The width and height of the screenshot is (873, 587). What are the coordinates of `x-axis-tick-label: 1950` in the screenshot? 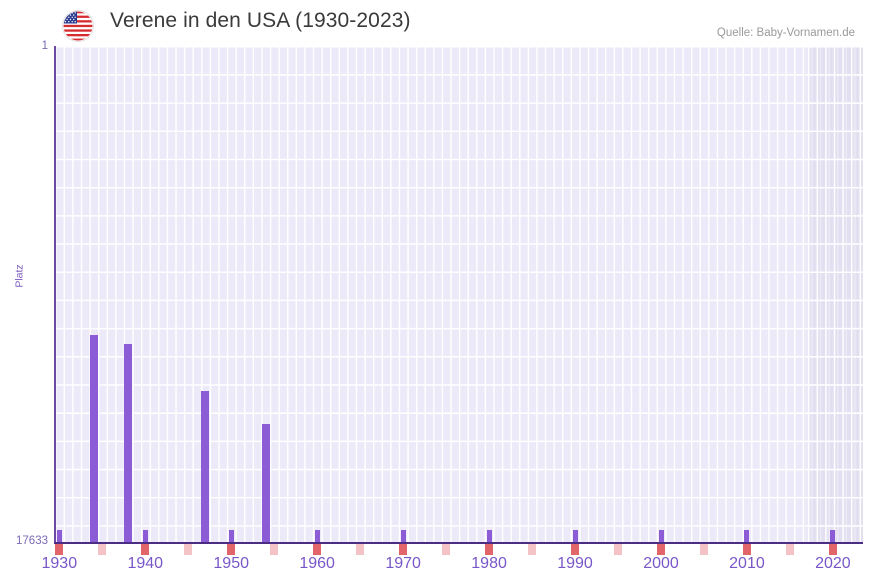 It's located at (231, 563).